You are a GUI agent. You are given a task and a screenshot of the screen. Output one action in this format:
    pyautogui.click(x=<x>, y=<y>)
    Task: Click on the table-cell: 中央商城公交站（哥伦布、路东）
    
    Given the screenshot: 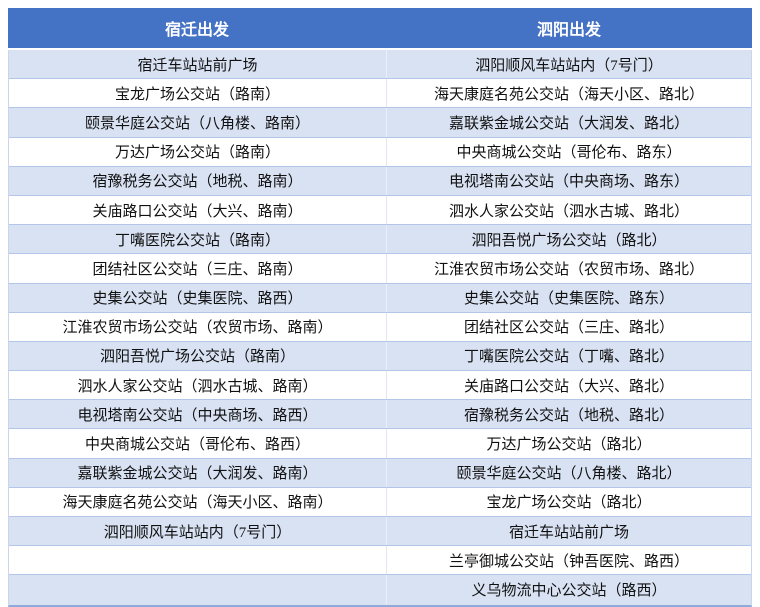 What is the action you would take?
    pyautogui.click(x=568, y=151)
    